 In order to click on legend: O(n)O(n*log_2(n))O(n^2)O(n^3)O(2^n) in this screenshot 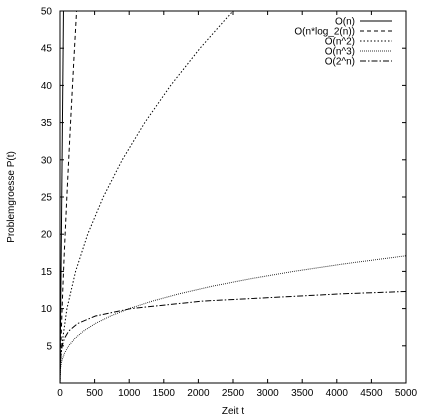, I will do `click(343, 42)`.